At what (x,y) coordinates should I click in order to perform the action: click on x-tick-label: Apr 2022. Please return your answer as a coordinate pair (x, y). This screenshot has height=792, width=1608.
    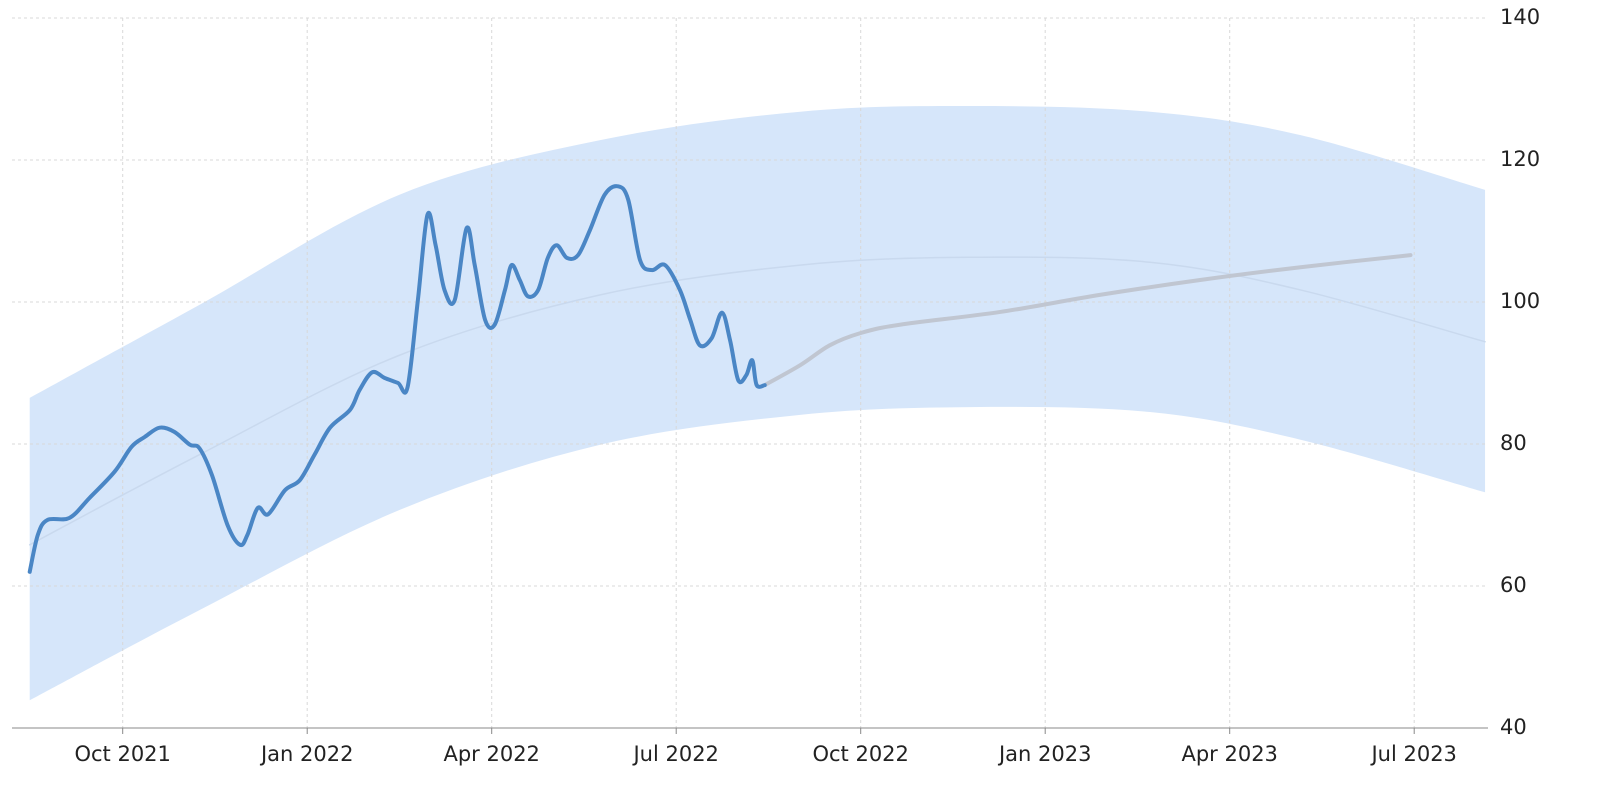
    Looking at the image, I should click on (491, 754).